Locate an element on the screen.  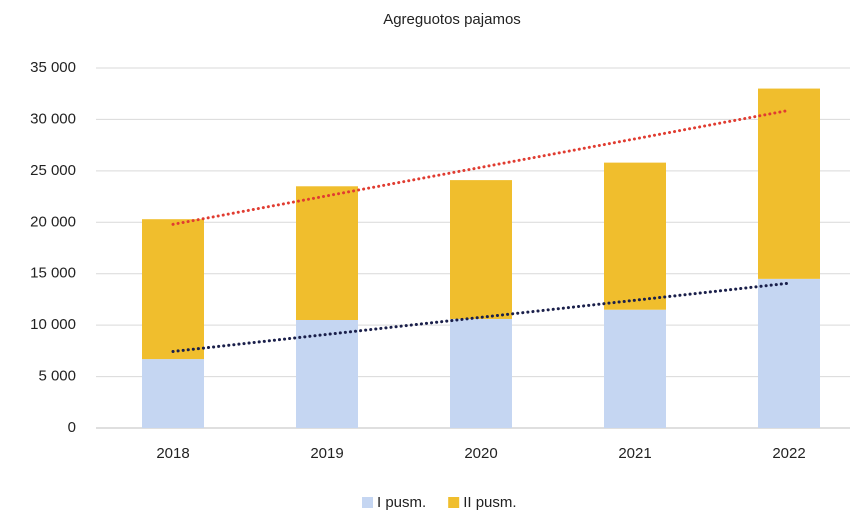
trendline is located at coordinates (481, 317).